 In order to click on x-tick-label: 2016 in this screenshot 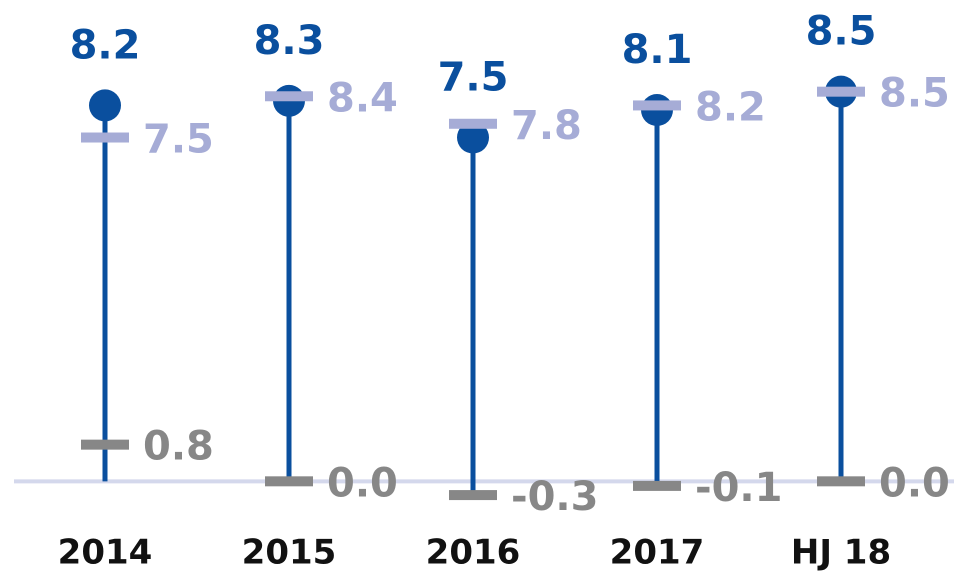, I will do `click(473, 553)`.